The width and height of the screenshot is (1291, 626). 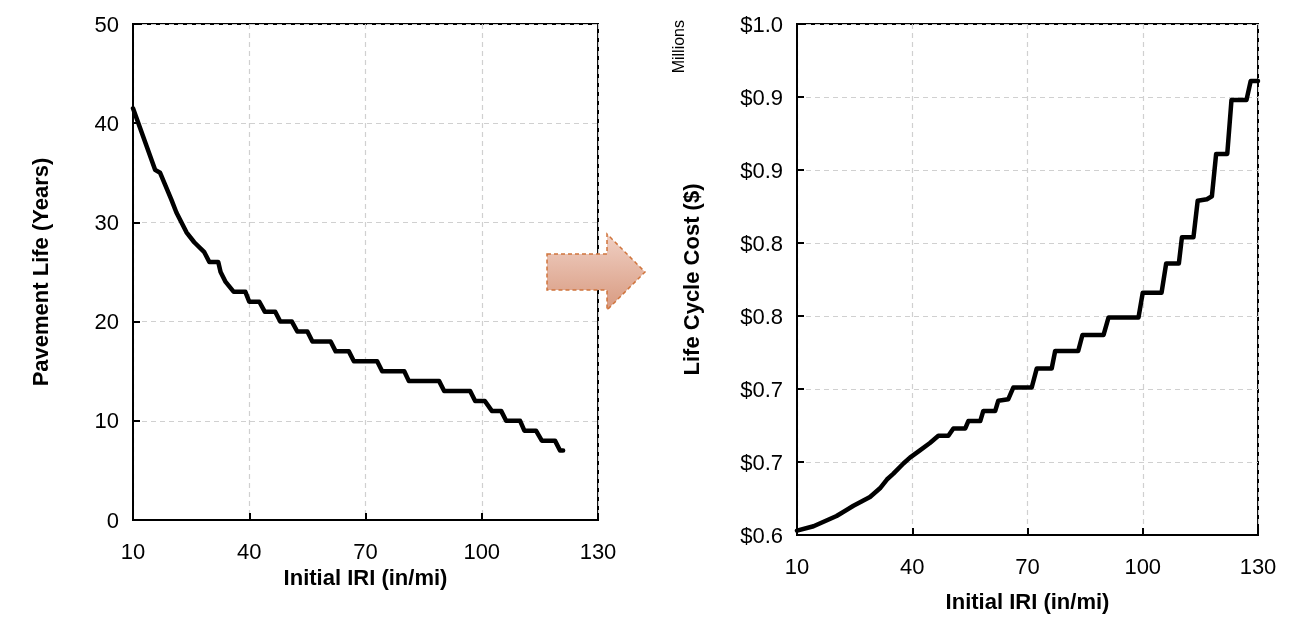 I want to click on y-axis-title: Pavement Life (Years), so click(x=40, y=272).